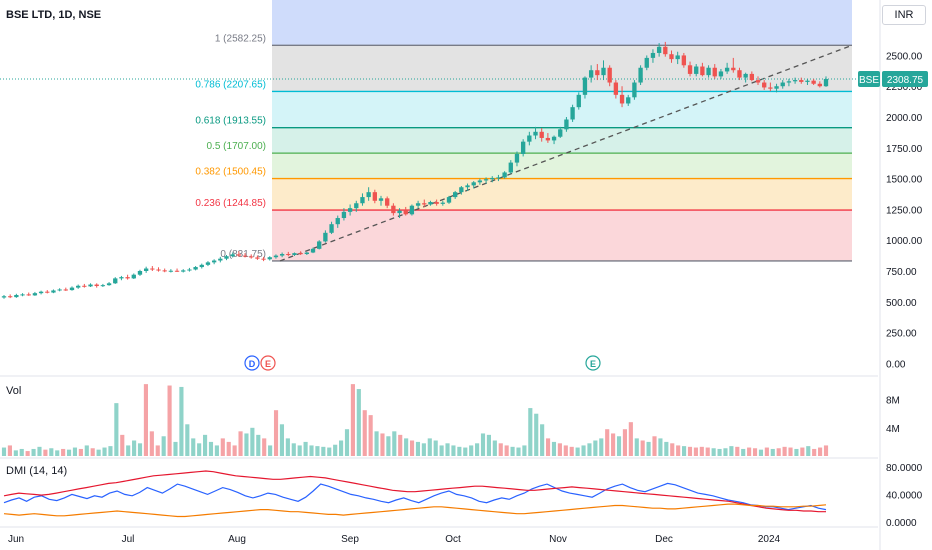  I want to click on fib-band, so click(562, 194).